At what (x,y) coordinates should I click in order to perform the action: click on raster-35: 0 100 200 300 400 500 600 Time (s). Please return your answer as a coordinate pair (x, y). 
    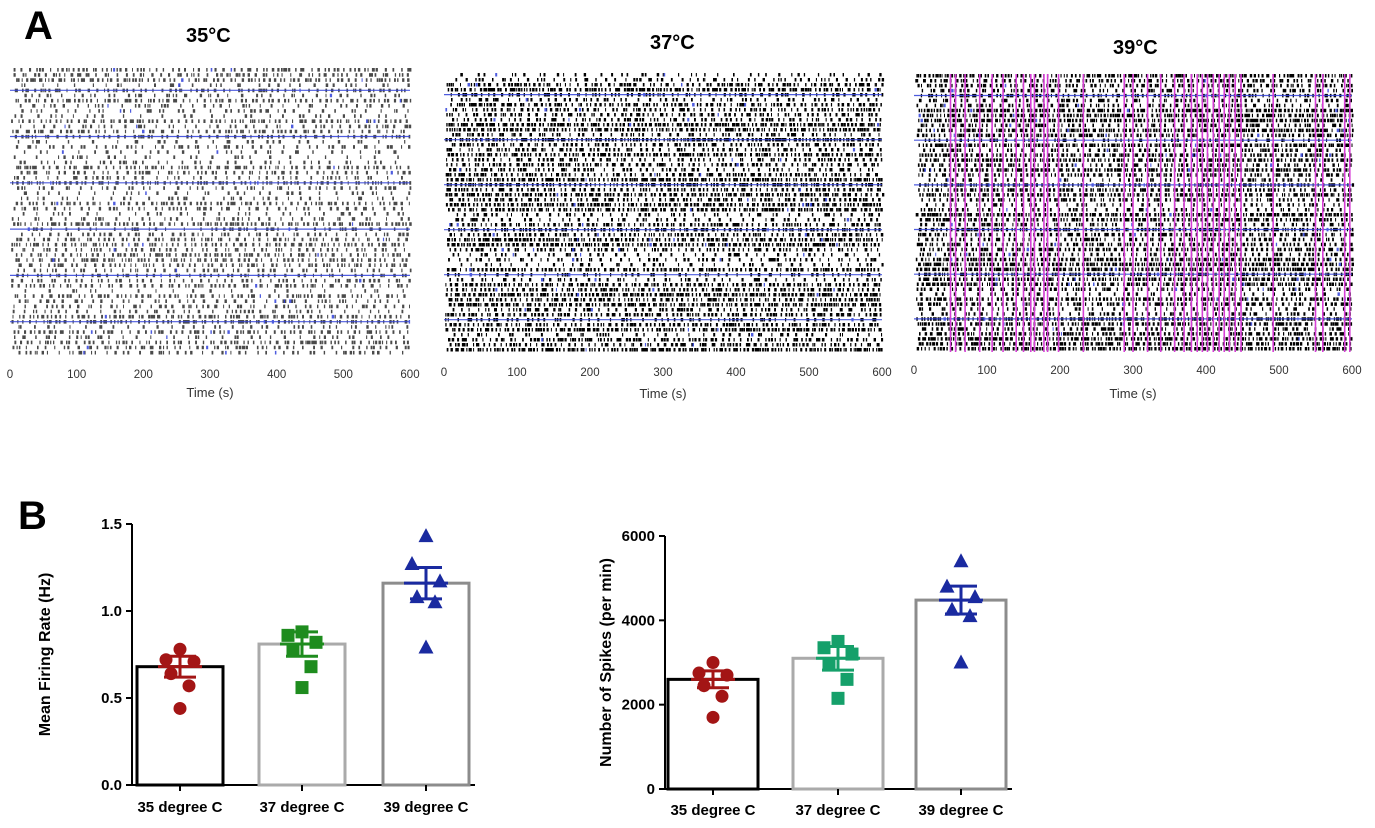
    Looking at the image, I should click on (213, 234).